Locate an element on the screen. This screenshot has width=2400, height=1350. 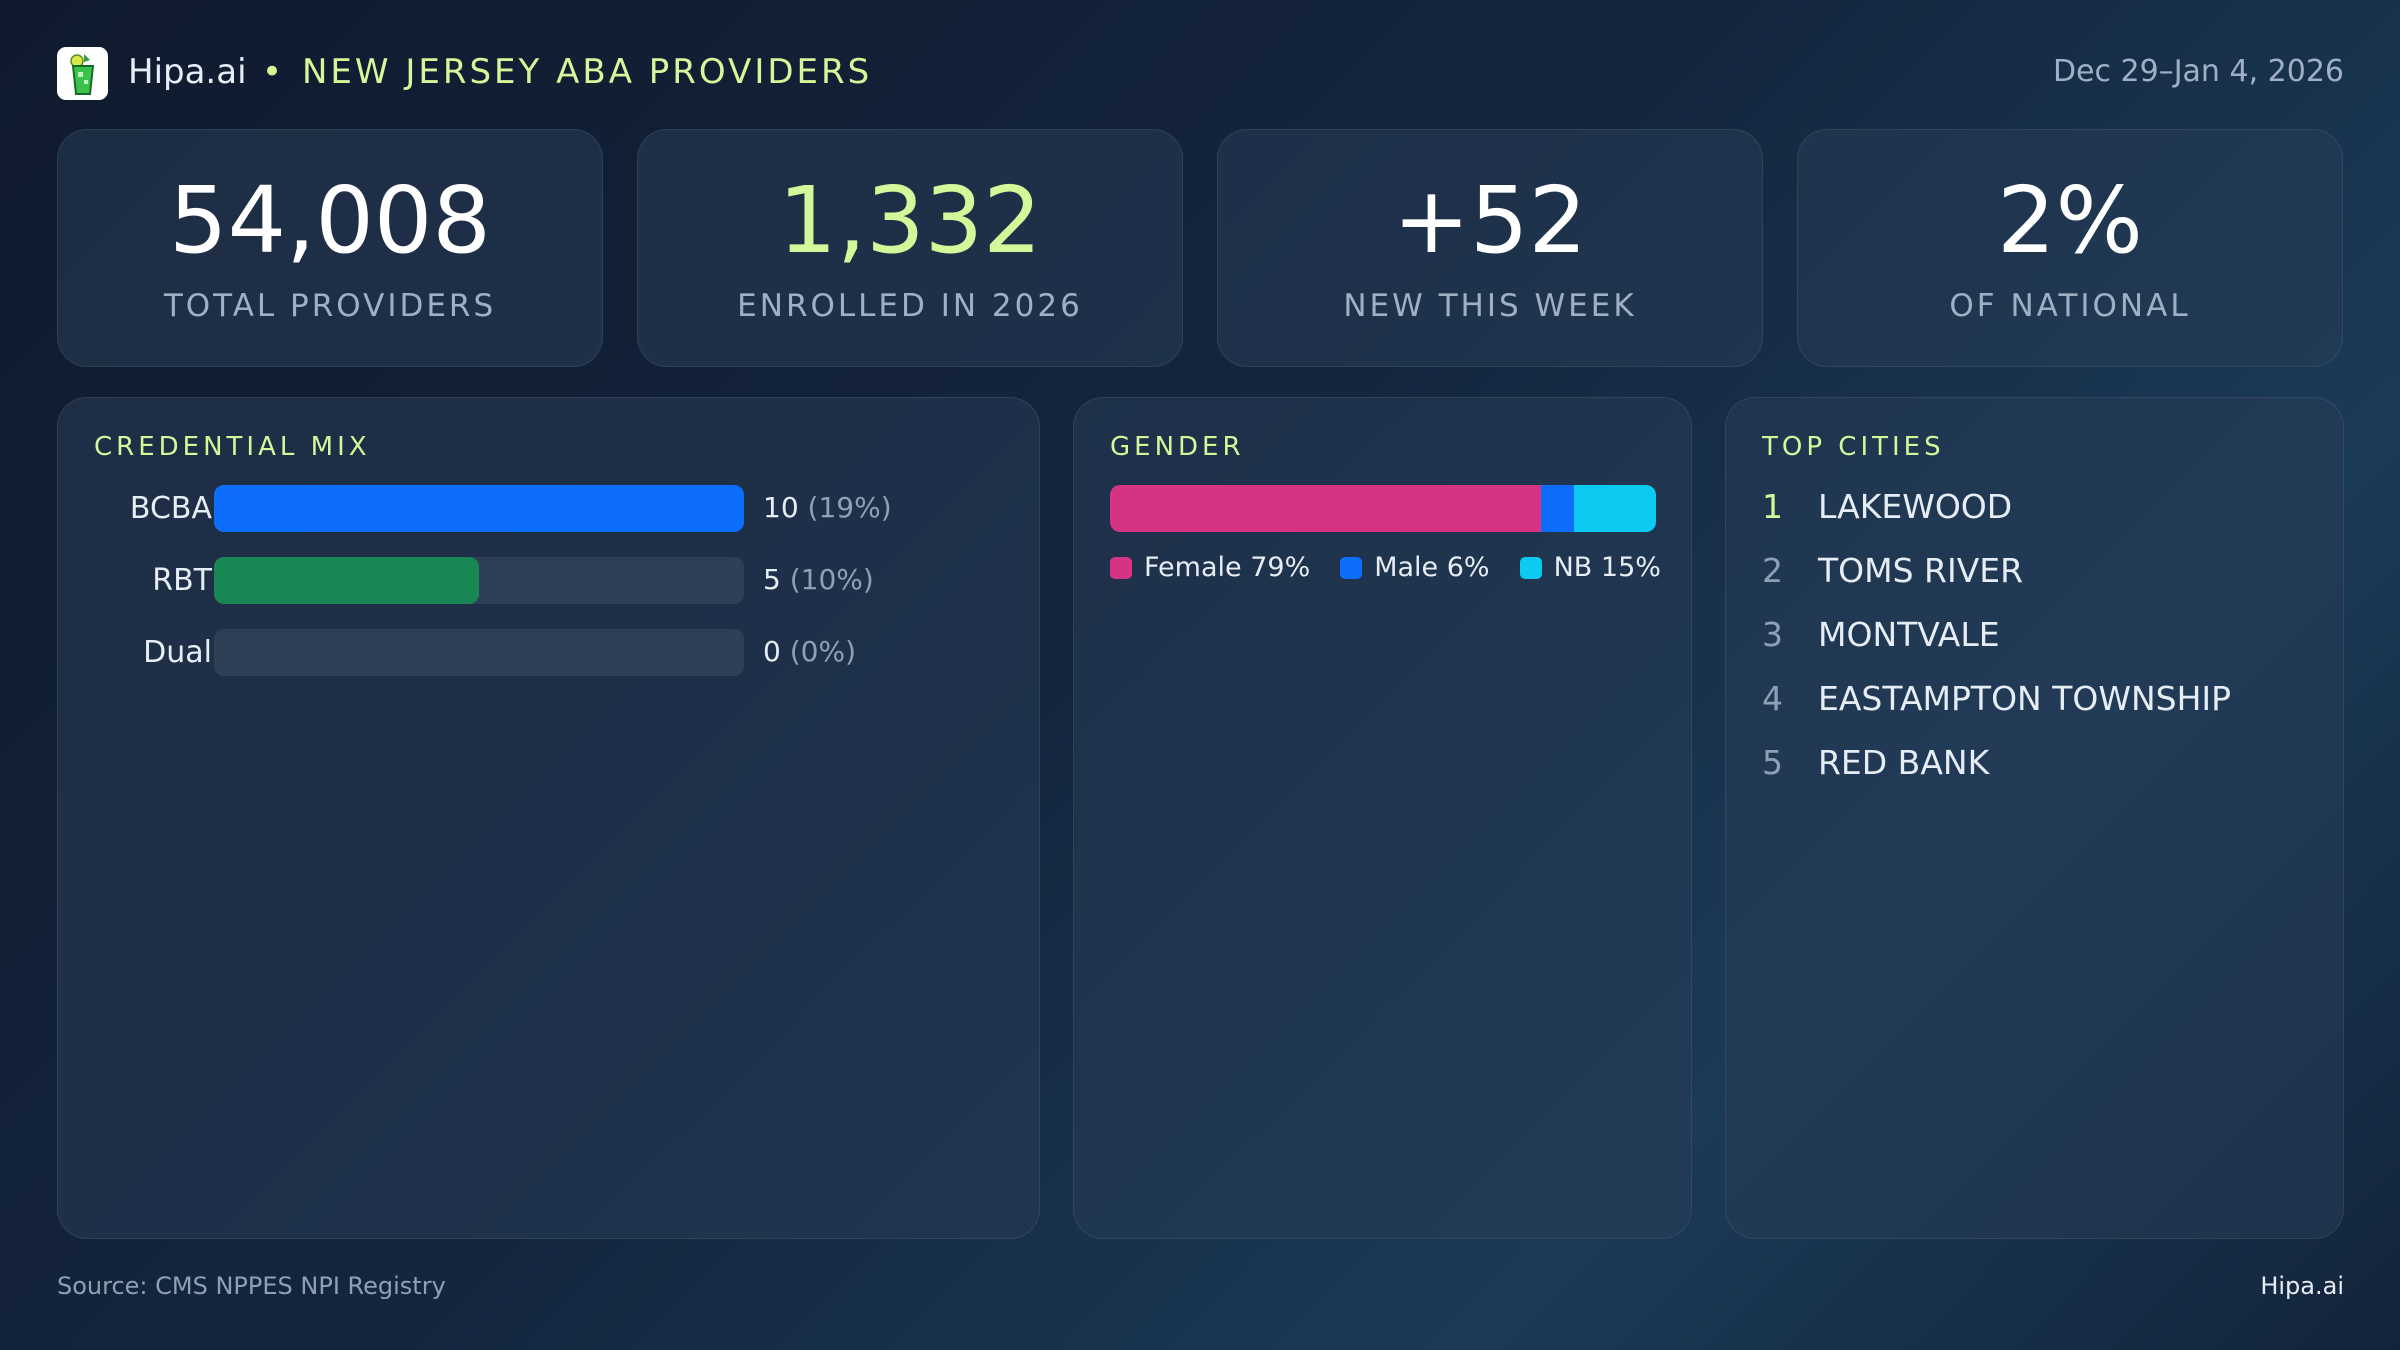
legend-label: Female 79% is located at coordinates (1227, 567).